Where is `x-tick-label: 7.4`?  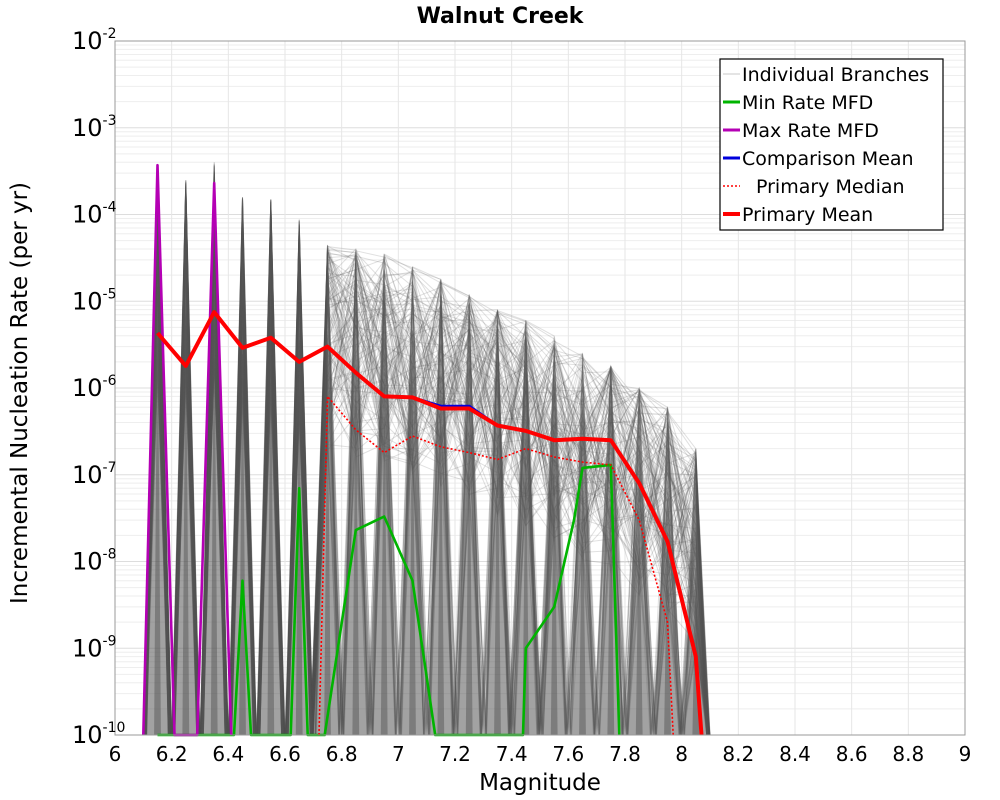 x-tick-label: 7.4 is located at coordinates (512, 754).